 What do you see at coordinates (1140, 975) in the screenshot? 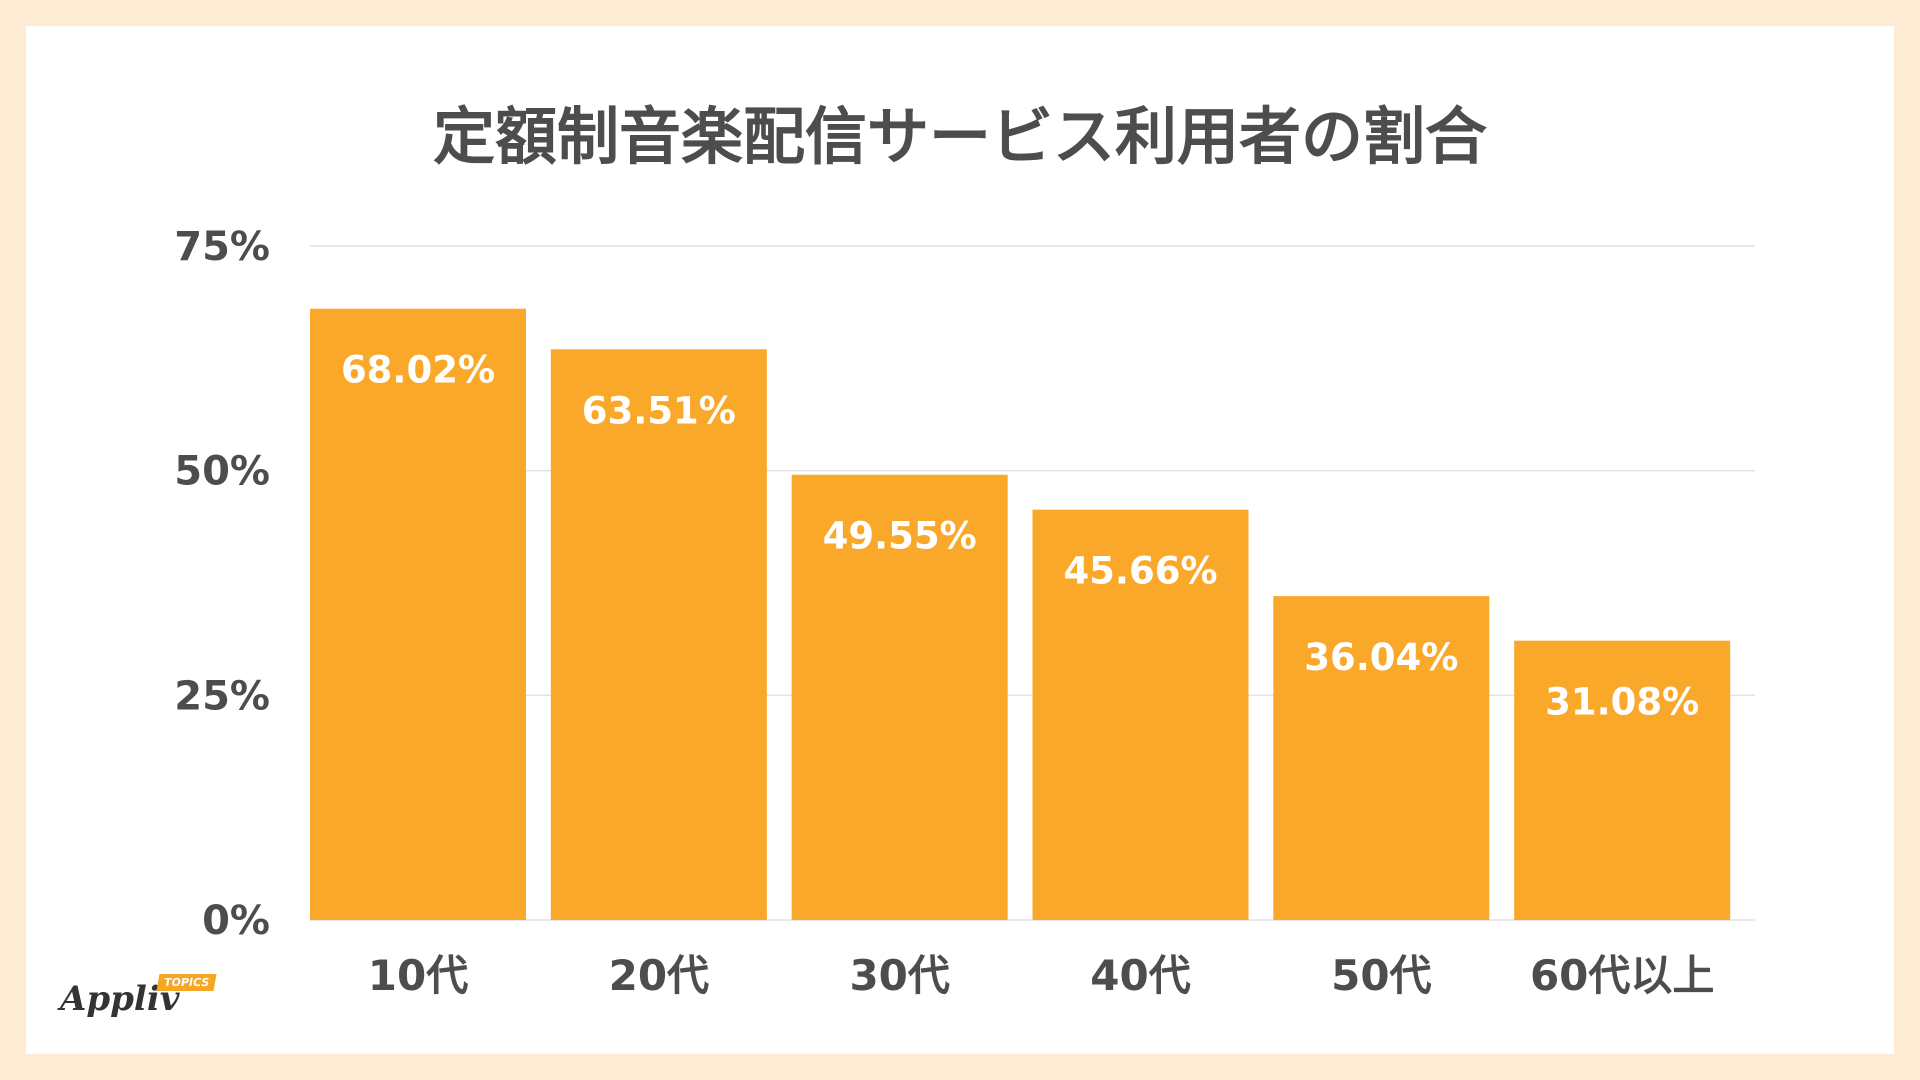
I see `x-tick-label: 40代` at bounding box center [1140, 975].